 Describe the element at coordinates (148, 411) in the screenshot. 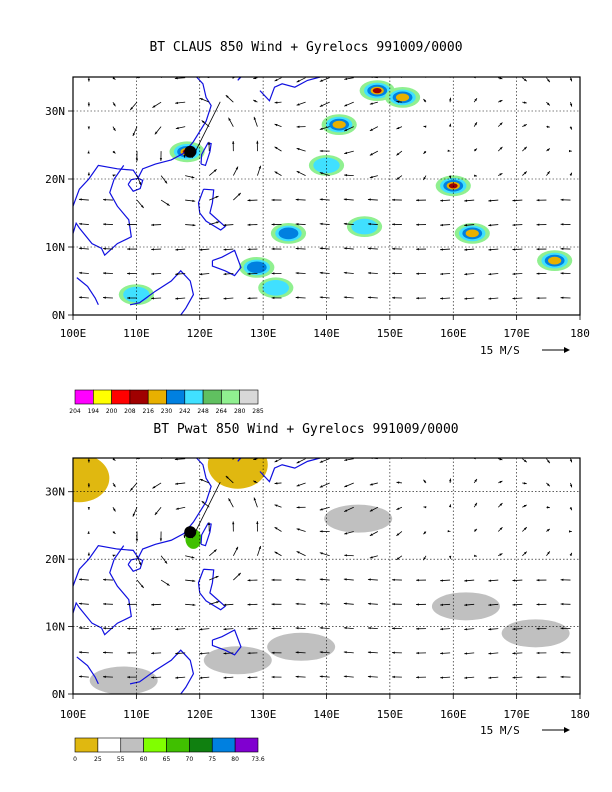

I see `colorbar-label: 216` at that location.